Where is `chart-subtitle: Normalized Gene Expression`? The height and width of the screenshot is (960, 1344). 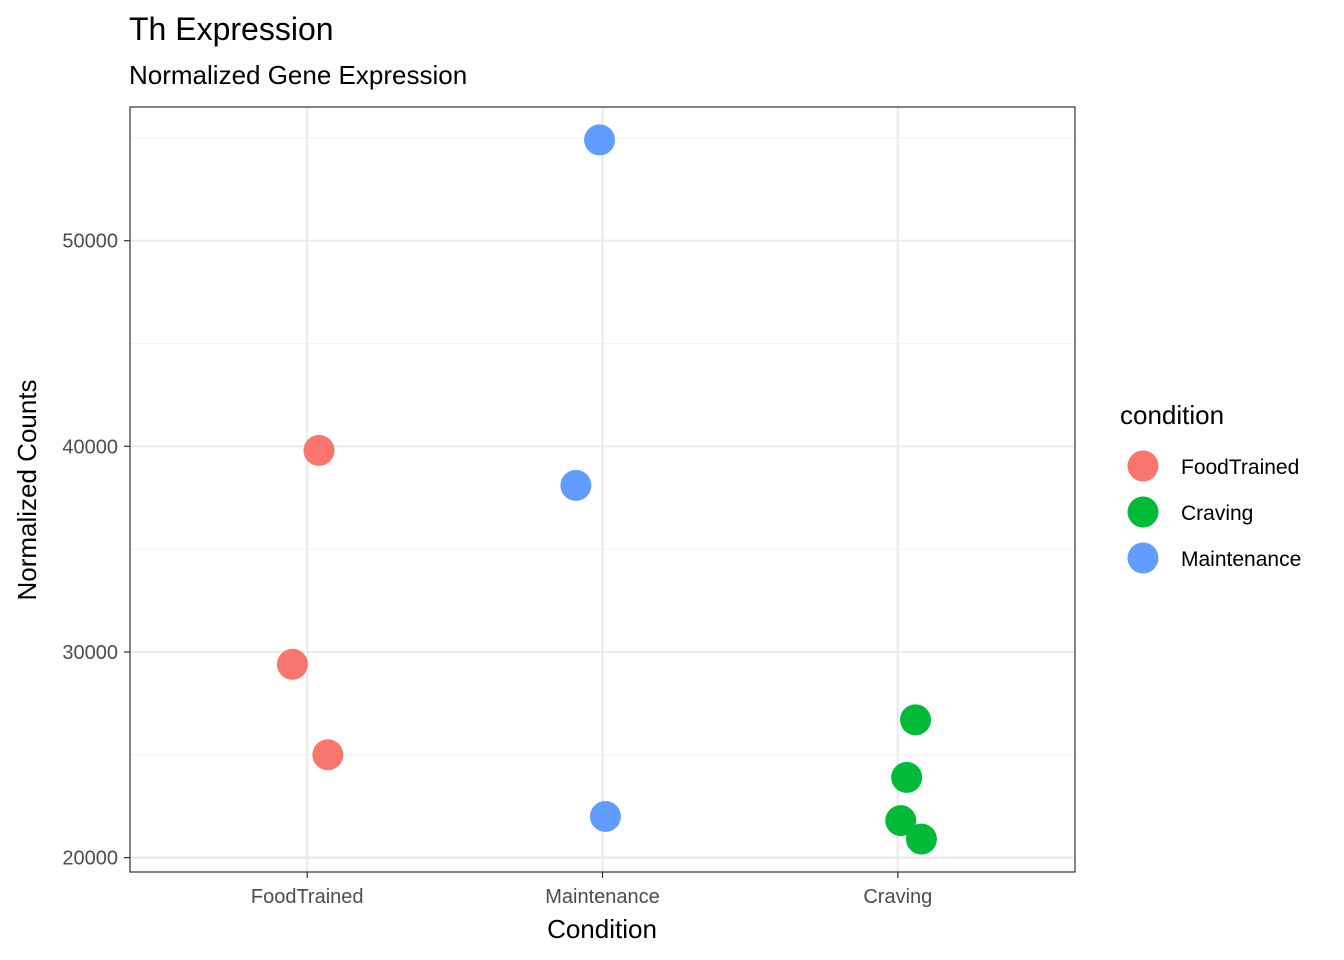
chart-subtitle: Normalized Gene Expression is located at coordinates (298, 75).